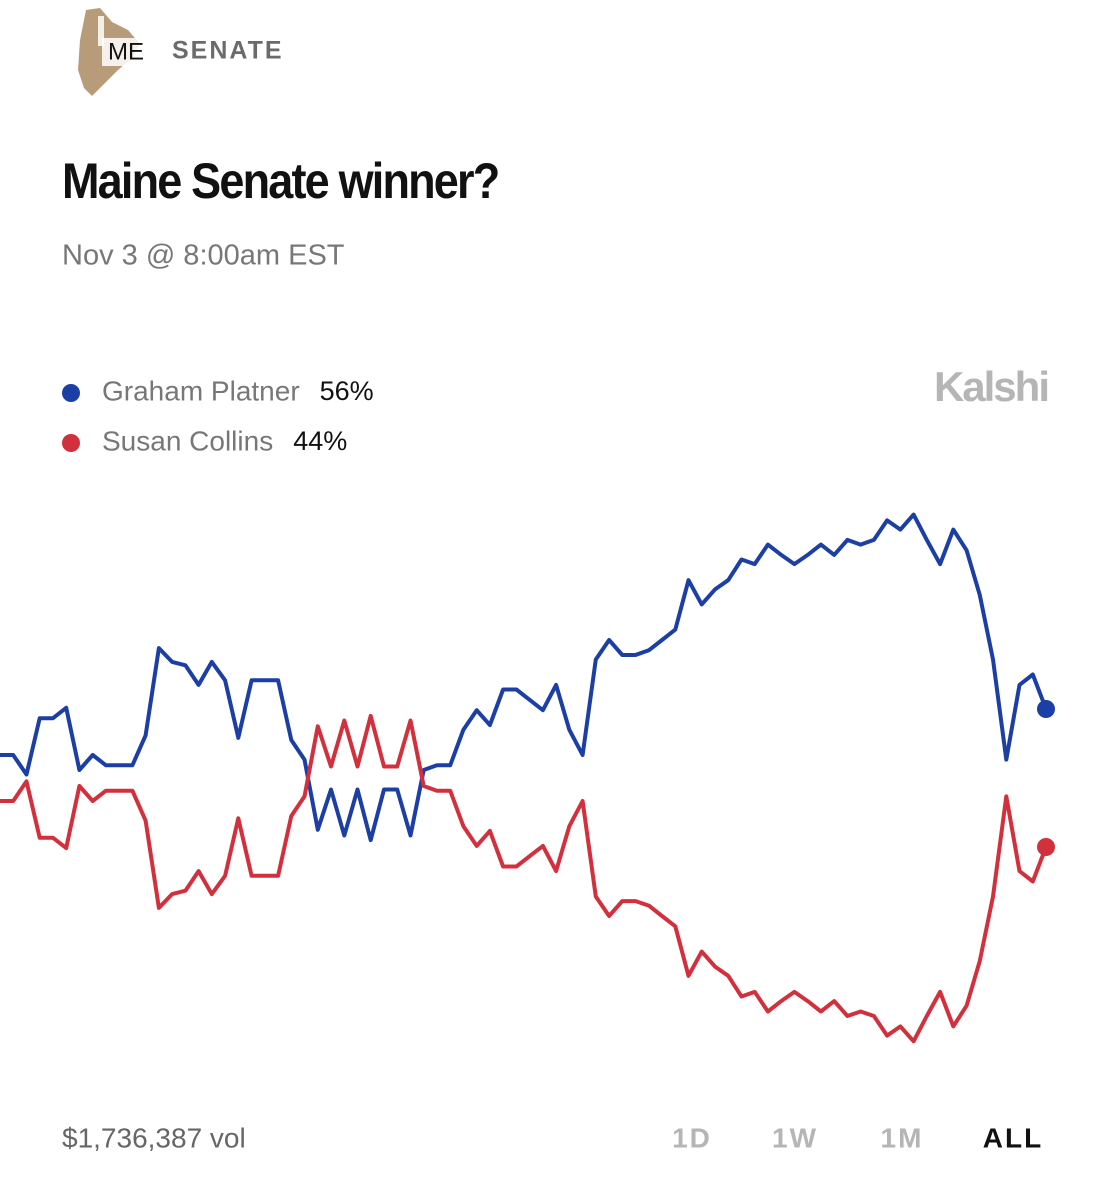 The height and width of the screenshot is (1200, 1108). I want to click on badge-bg, so click(126, 52).